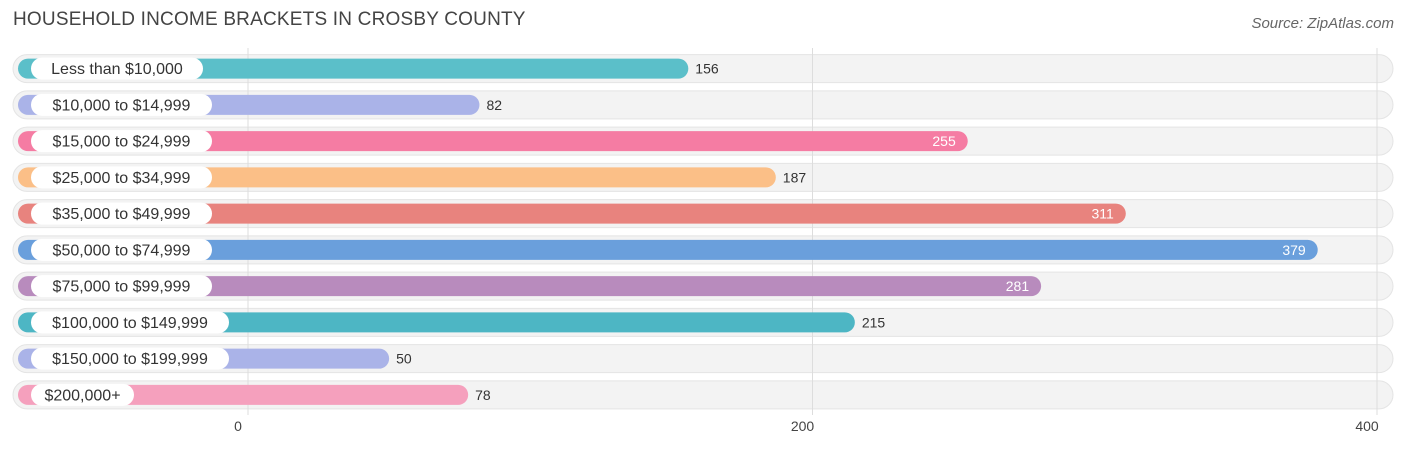 The height and width of the screenshot is (449, 1406). I want to click on value-label: 215, so click(874, 322).